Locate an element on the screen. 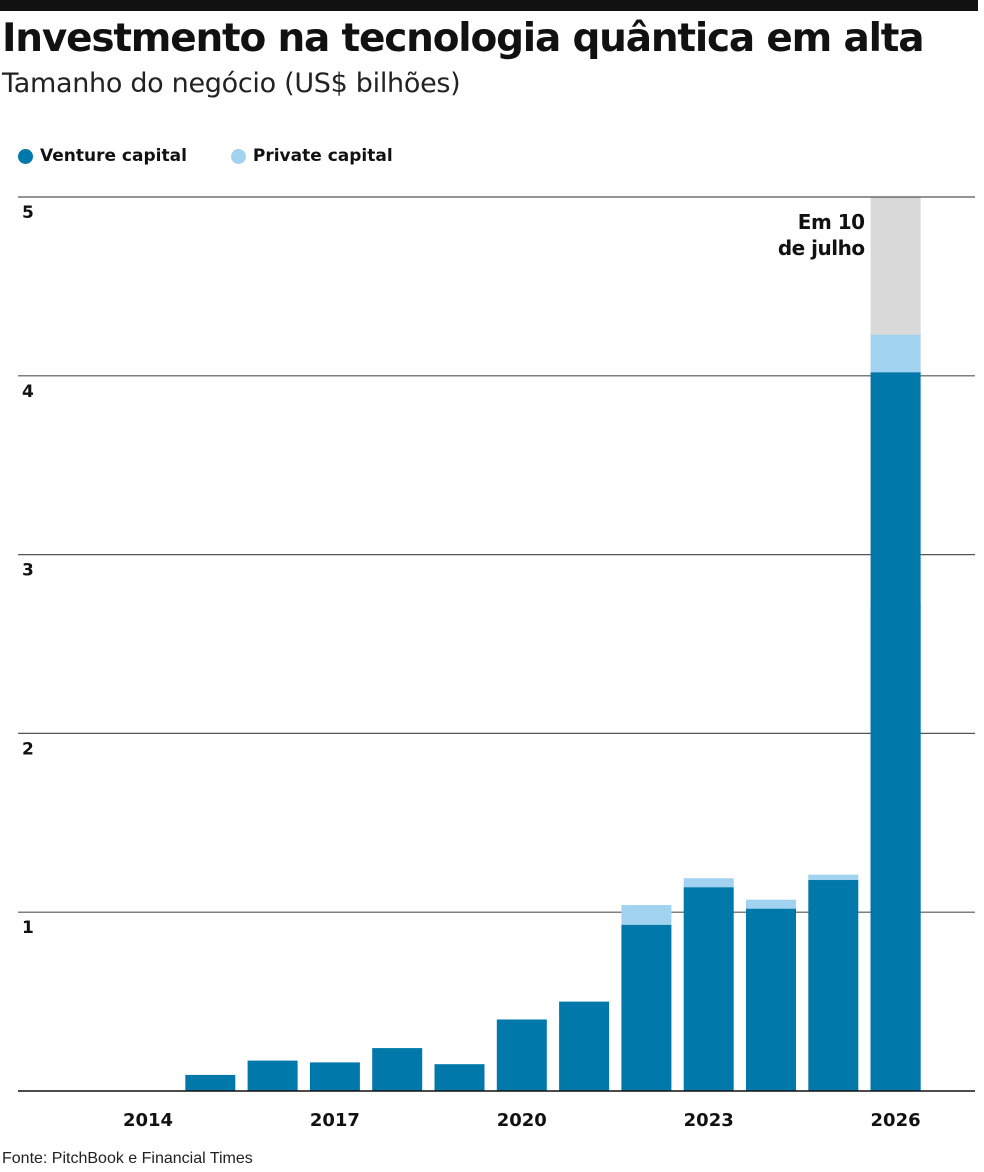 Image resolution: width=984 pixels, height=1172 pixels. chart-legend: Venture capital Private capital is located at coordinates (227, 156).